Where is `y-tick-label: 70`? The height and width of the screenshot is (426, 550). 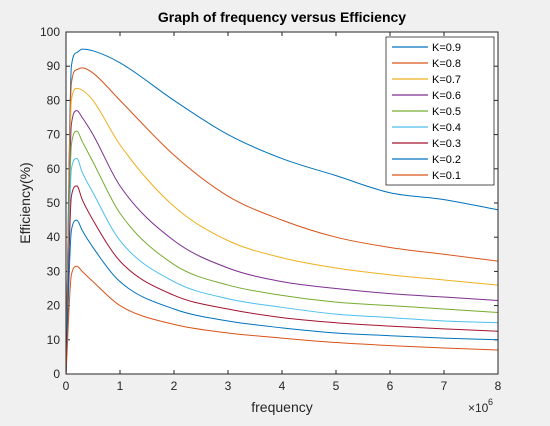
y-tick-label: 70 is located at coordinates (54, 135).